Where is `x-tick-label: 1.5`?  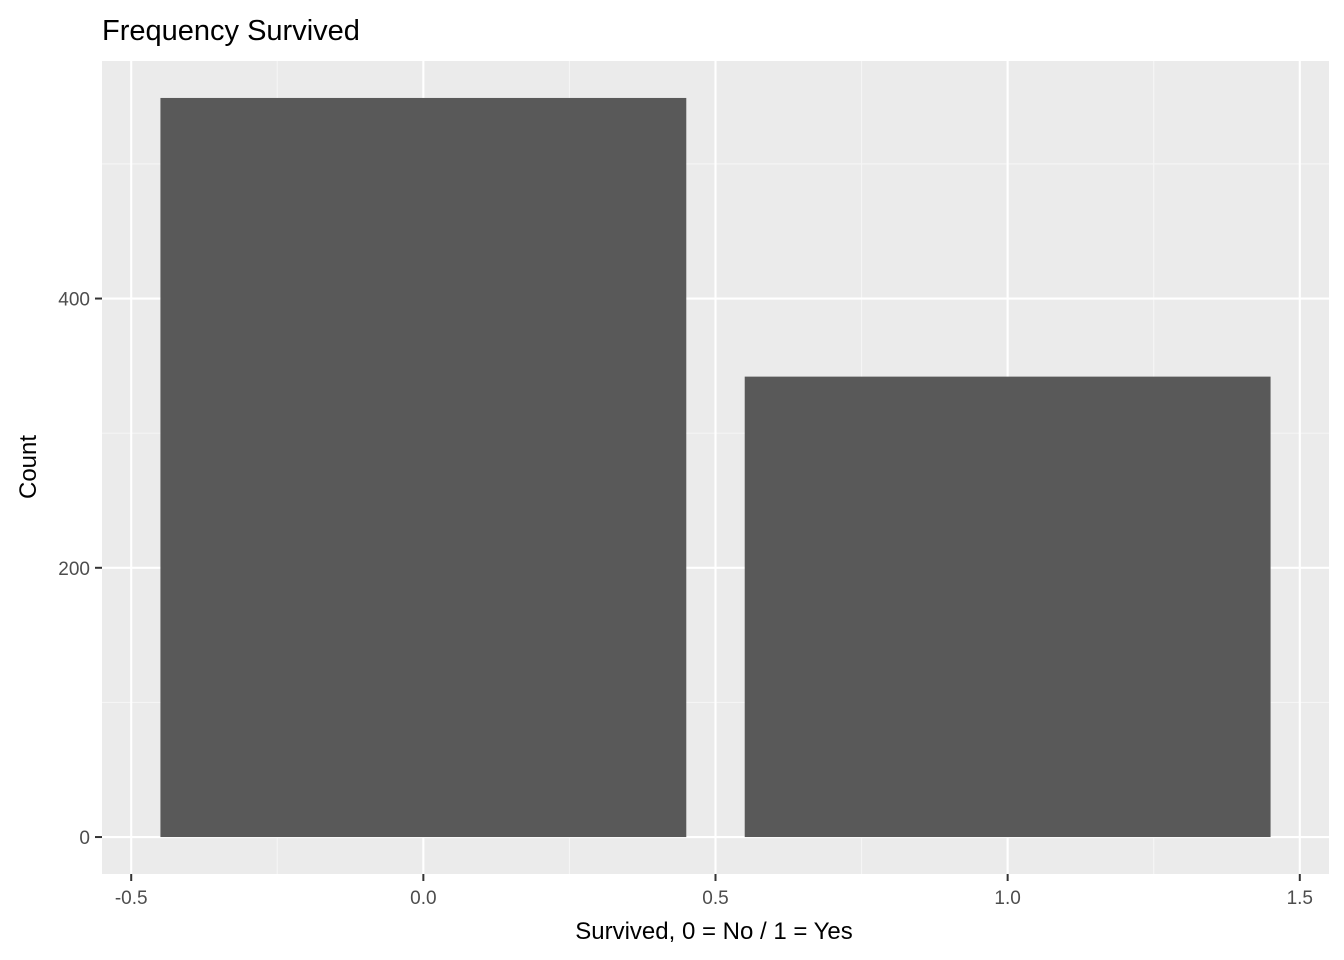
x-tick-label: 1.5 is located at coordinates (1300, 898).